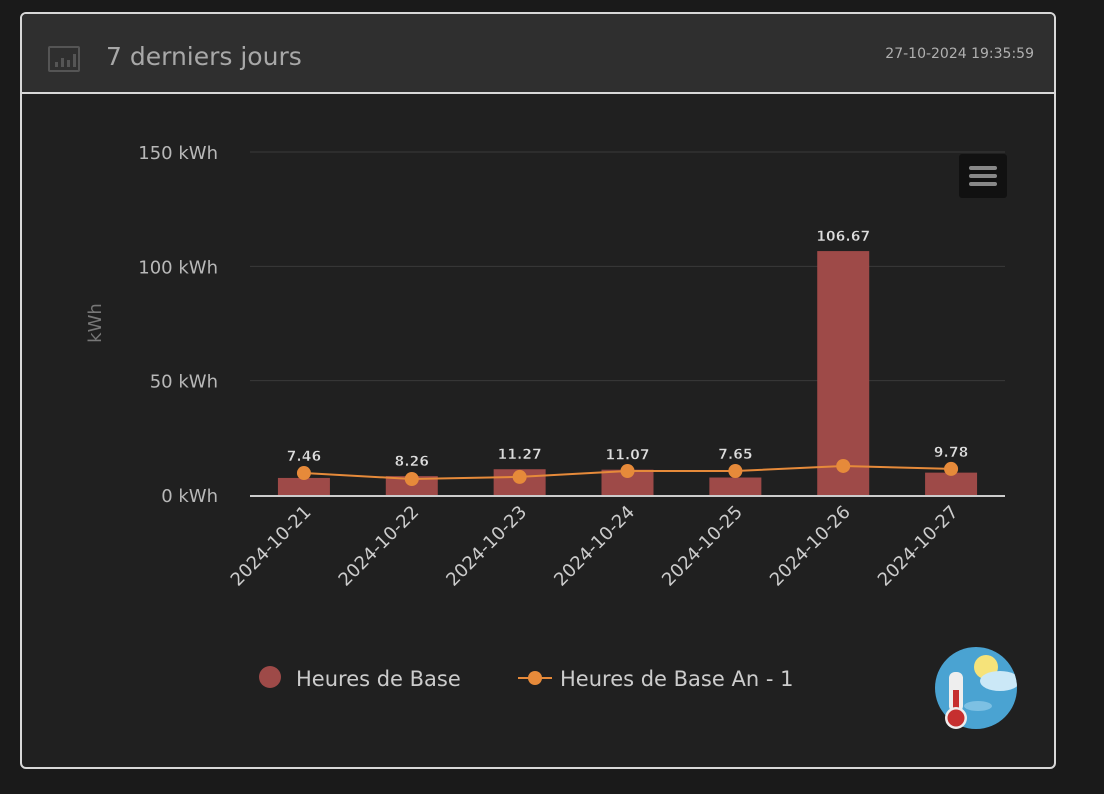 Image resolution: width=1104 pixels, height=794 pixels. I want to click on x-tick-label: 2024-10-22, so click(379, 546).